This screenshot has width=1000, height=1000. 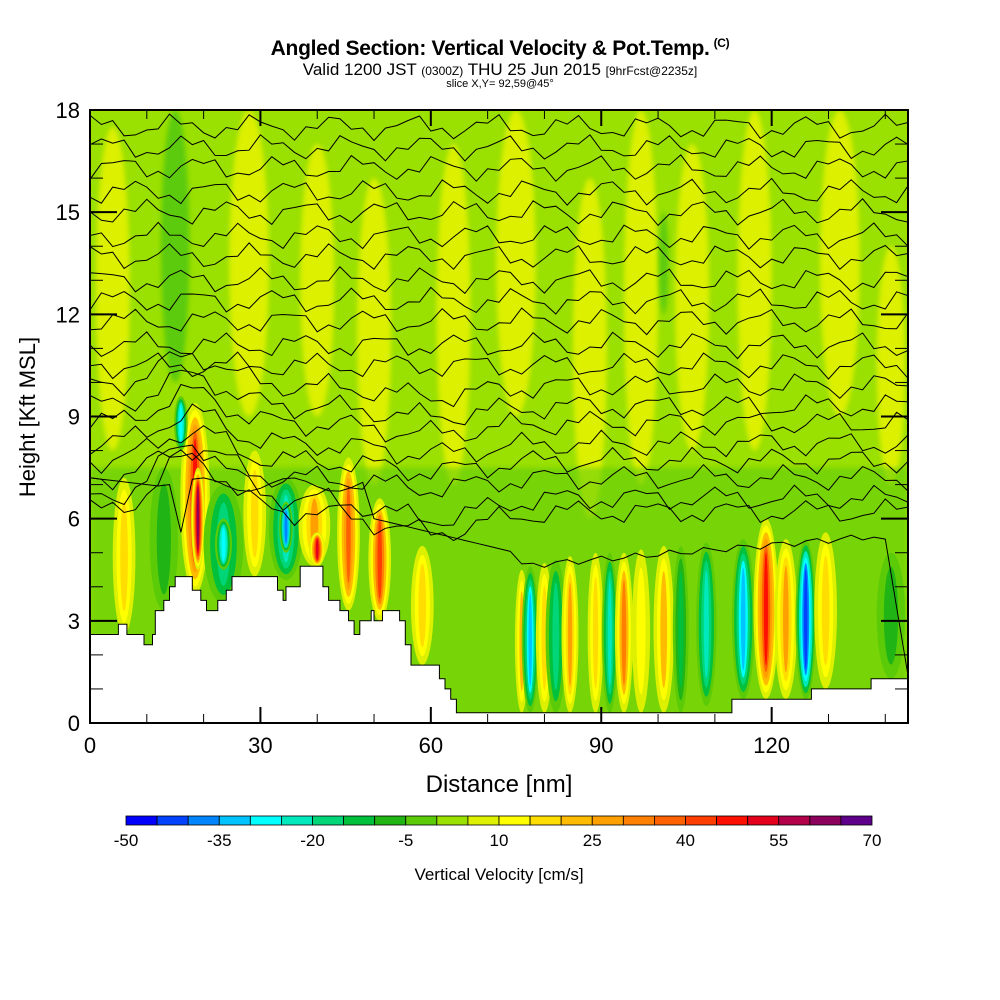 I want to click on x-axis-label: Distance [nm], so click(x=499, y=784).